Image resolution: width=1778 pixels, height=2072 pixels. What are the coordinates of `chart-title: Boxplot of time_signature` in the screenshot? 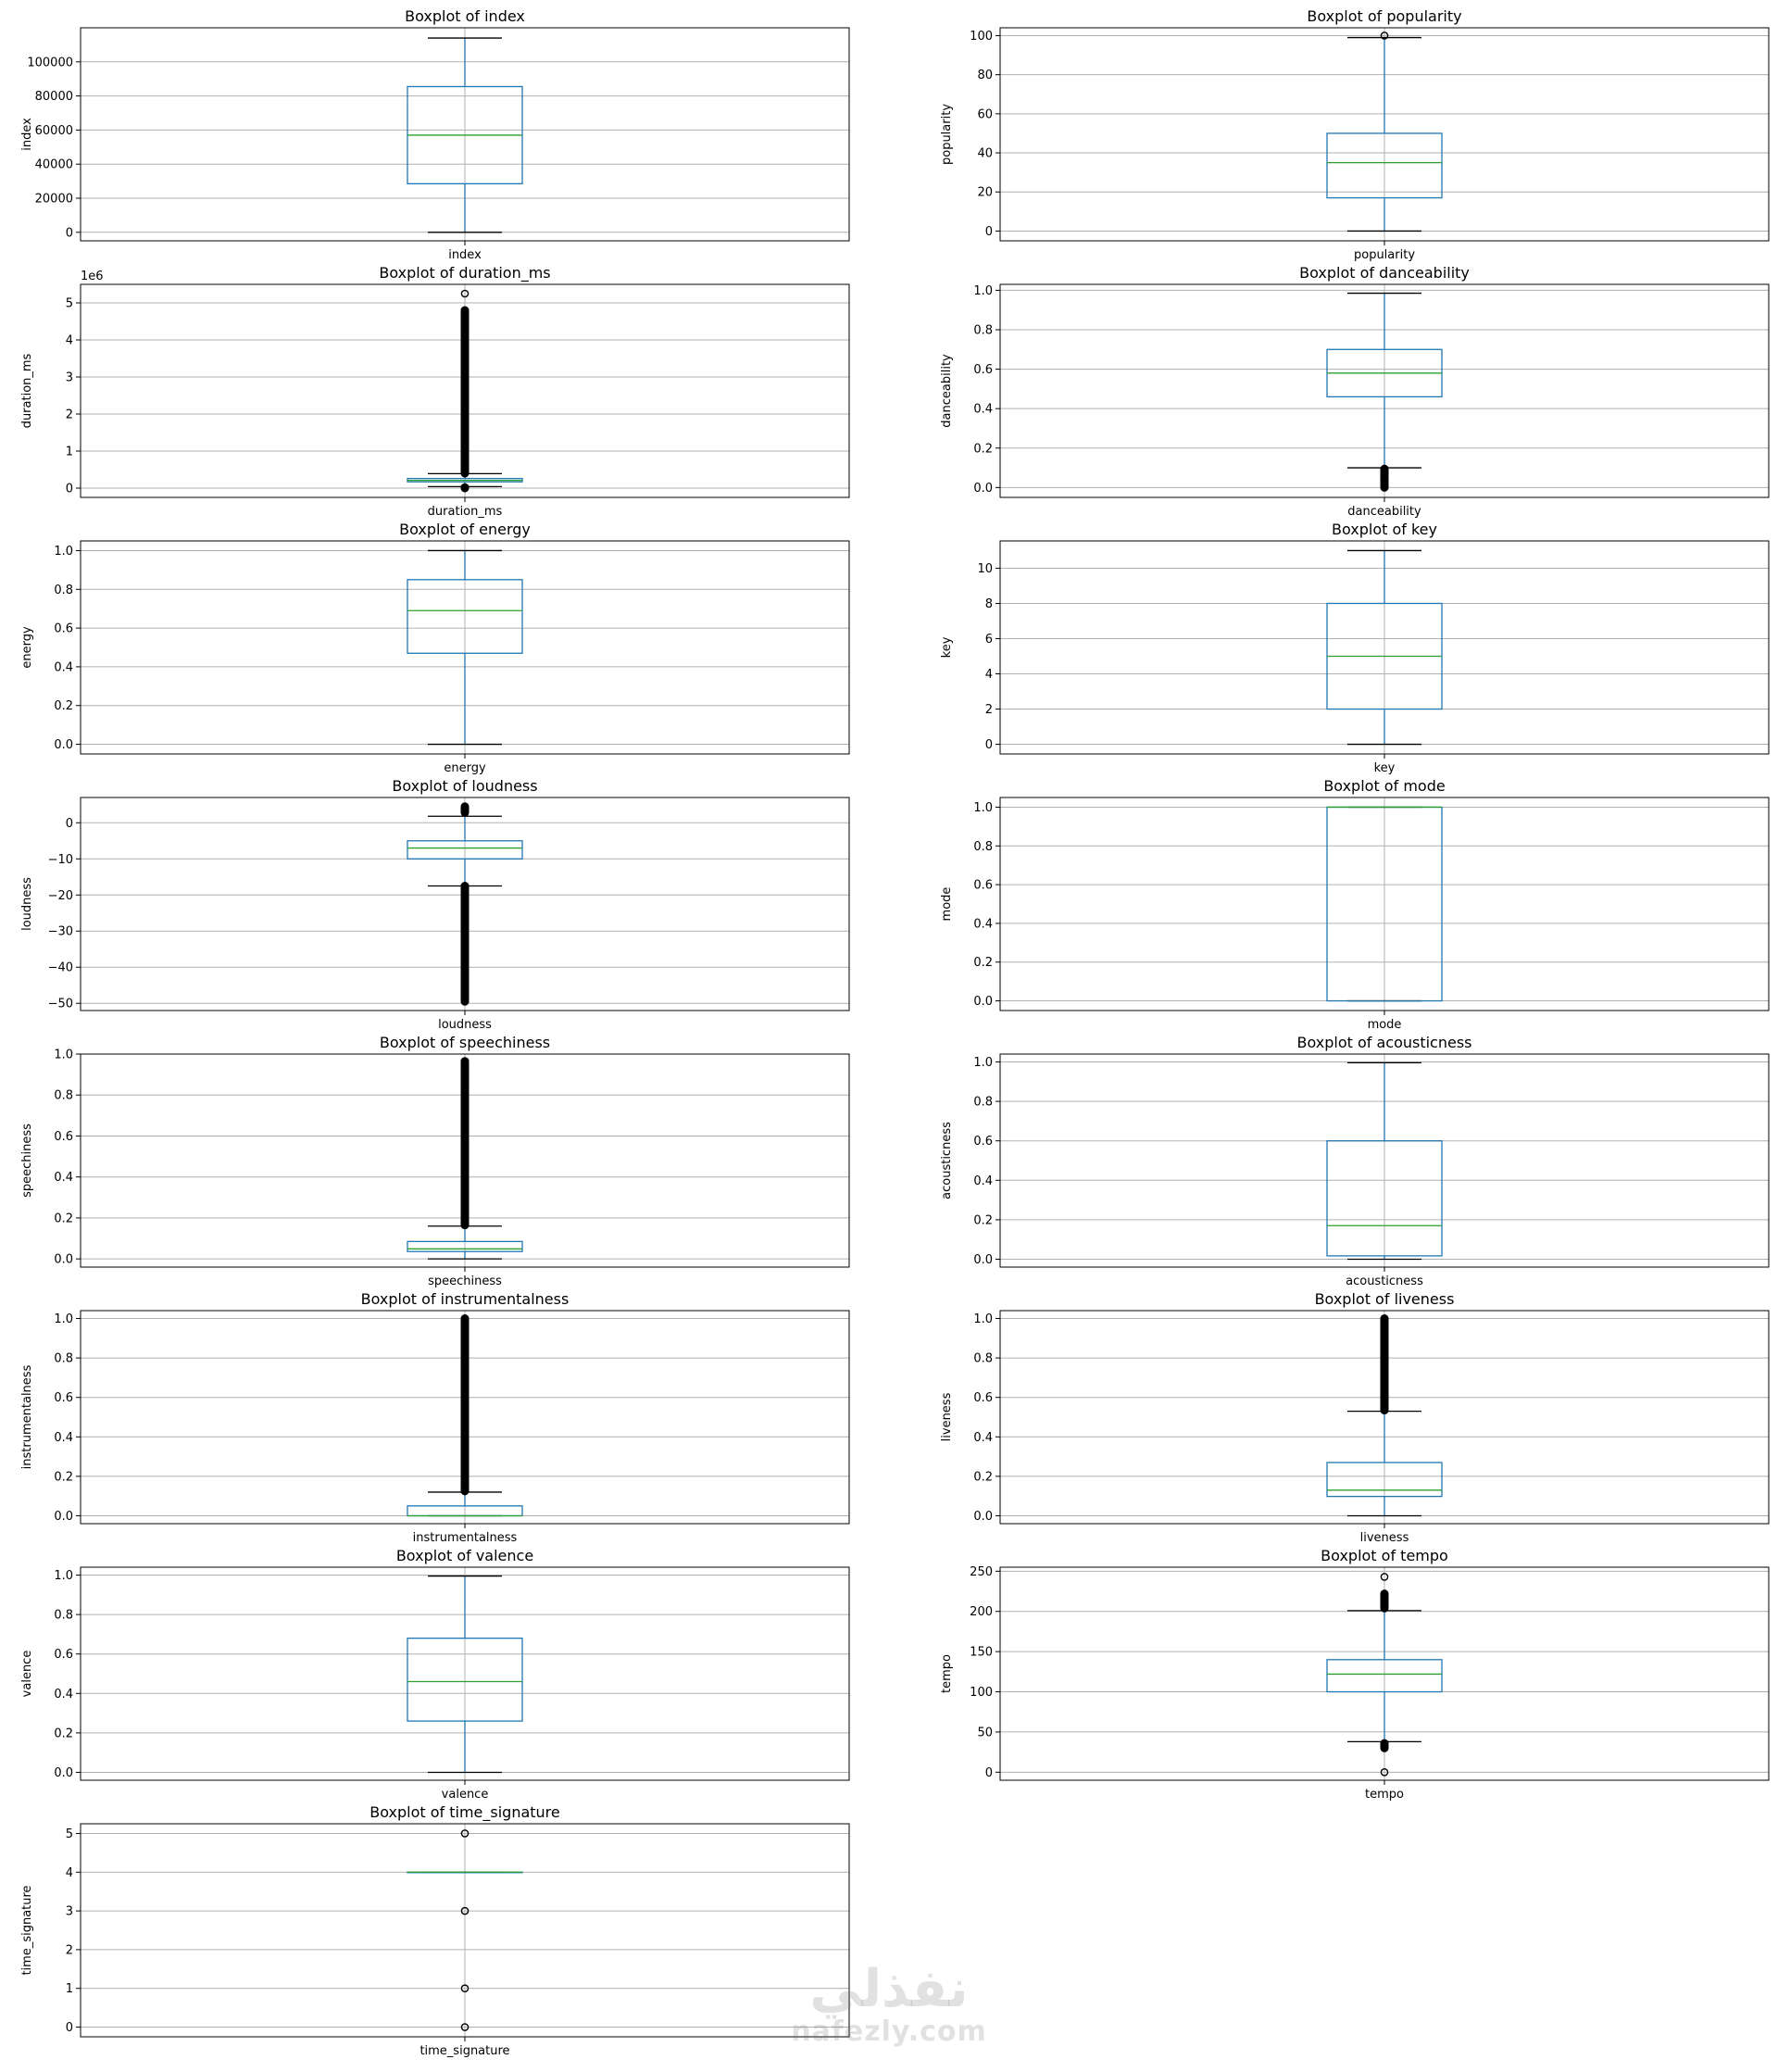 It's located at (464, 1812).